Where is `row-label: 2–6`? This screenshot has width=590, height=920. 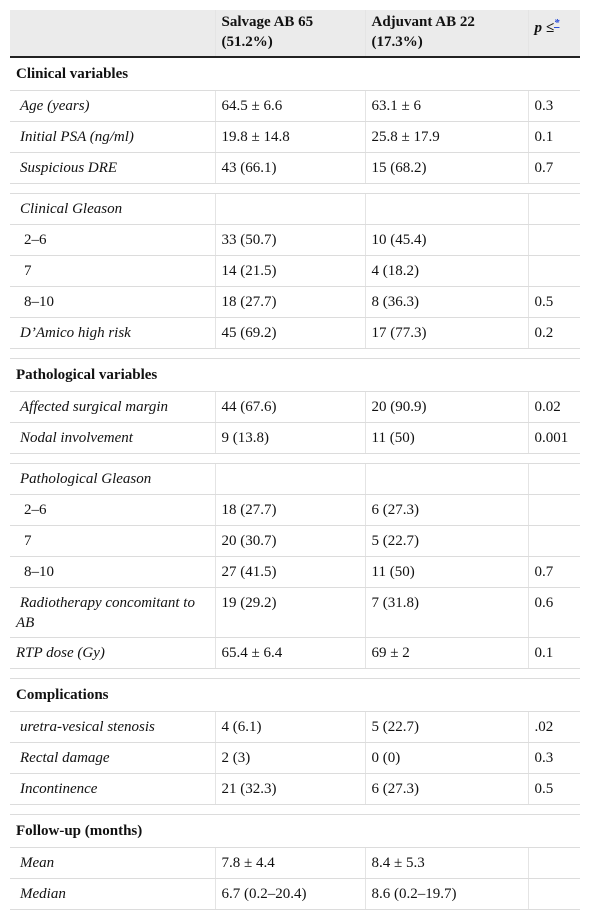
row-label: 2–6 is located at coordinates (113, 510).